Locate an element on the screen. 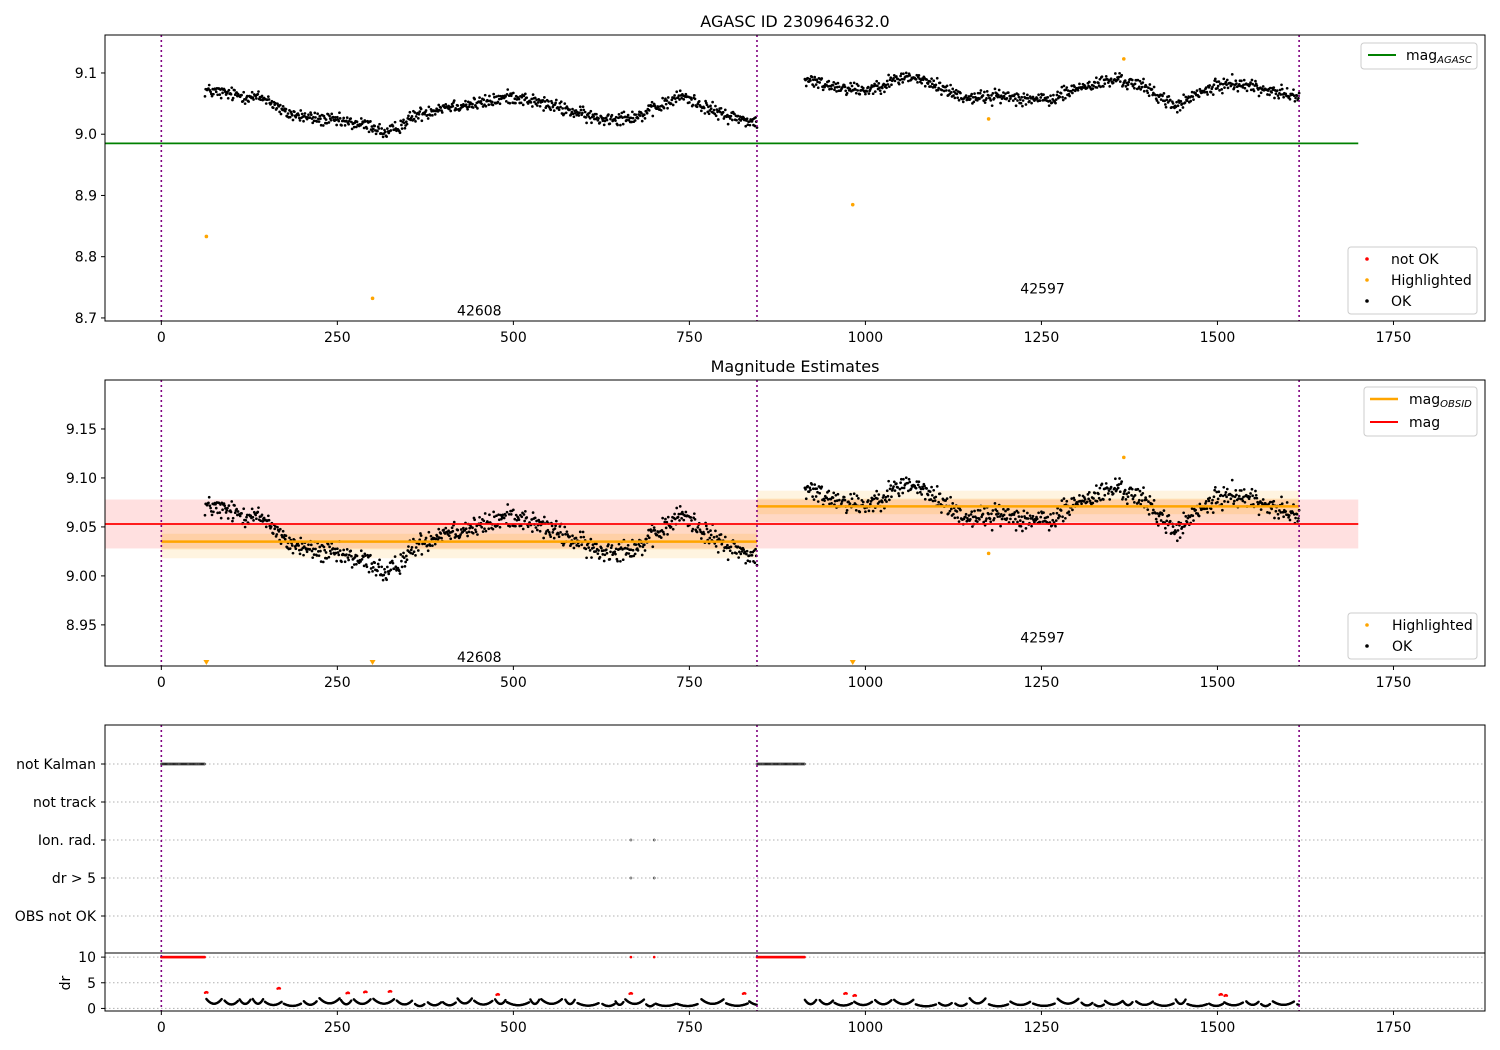  x-tick-label: 0 is located at coordinates (161, 683).